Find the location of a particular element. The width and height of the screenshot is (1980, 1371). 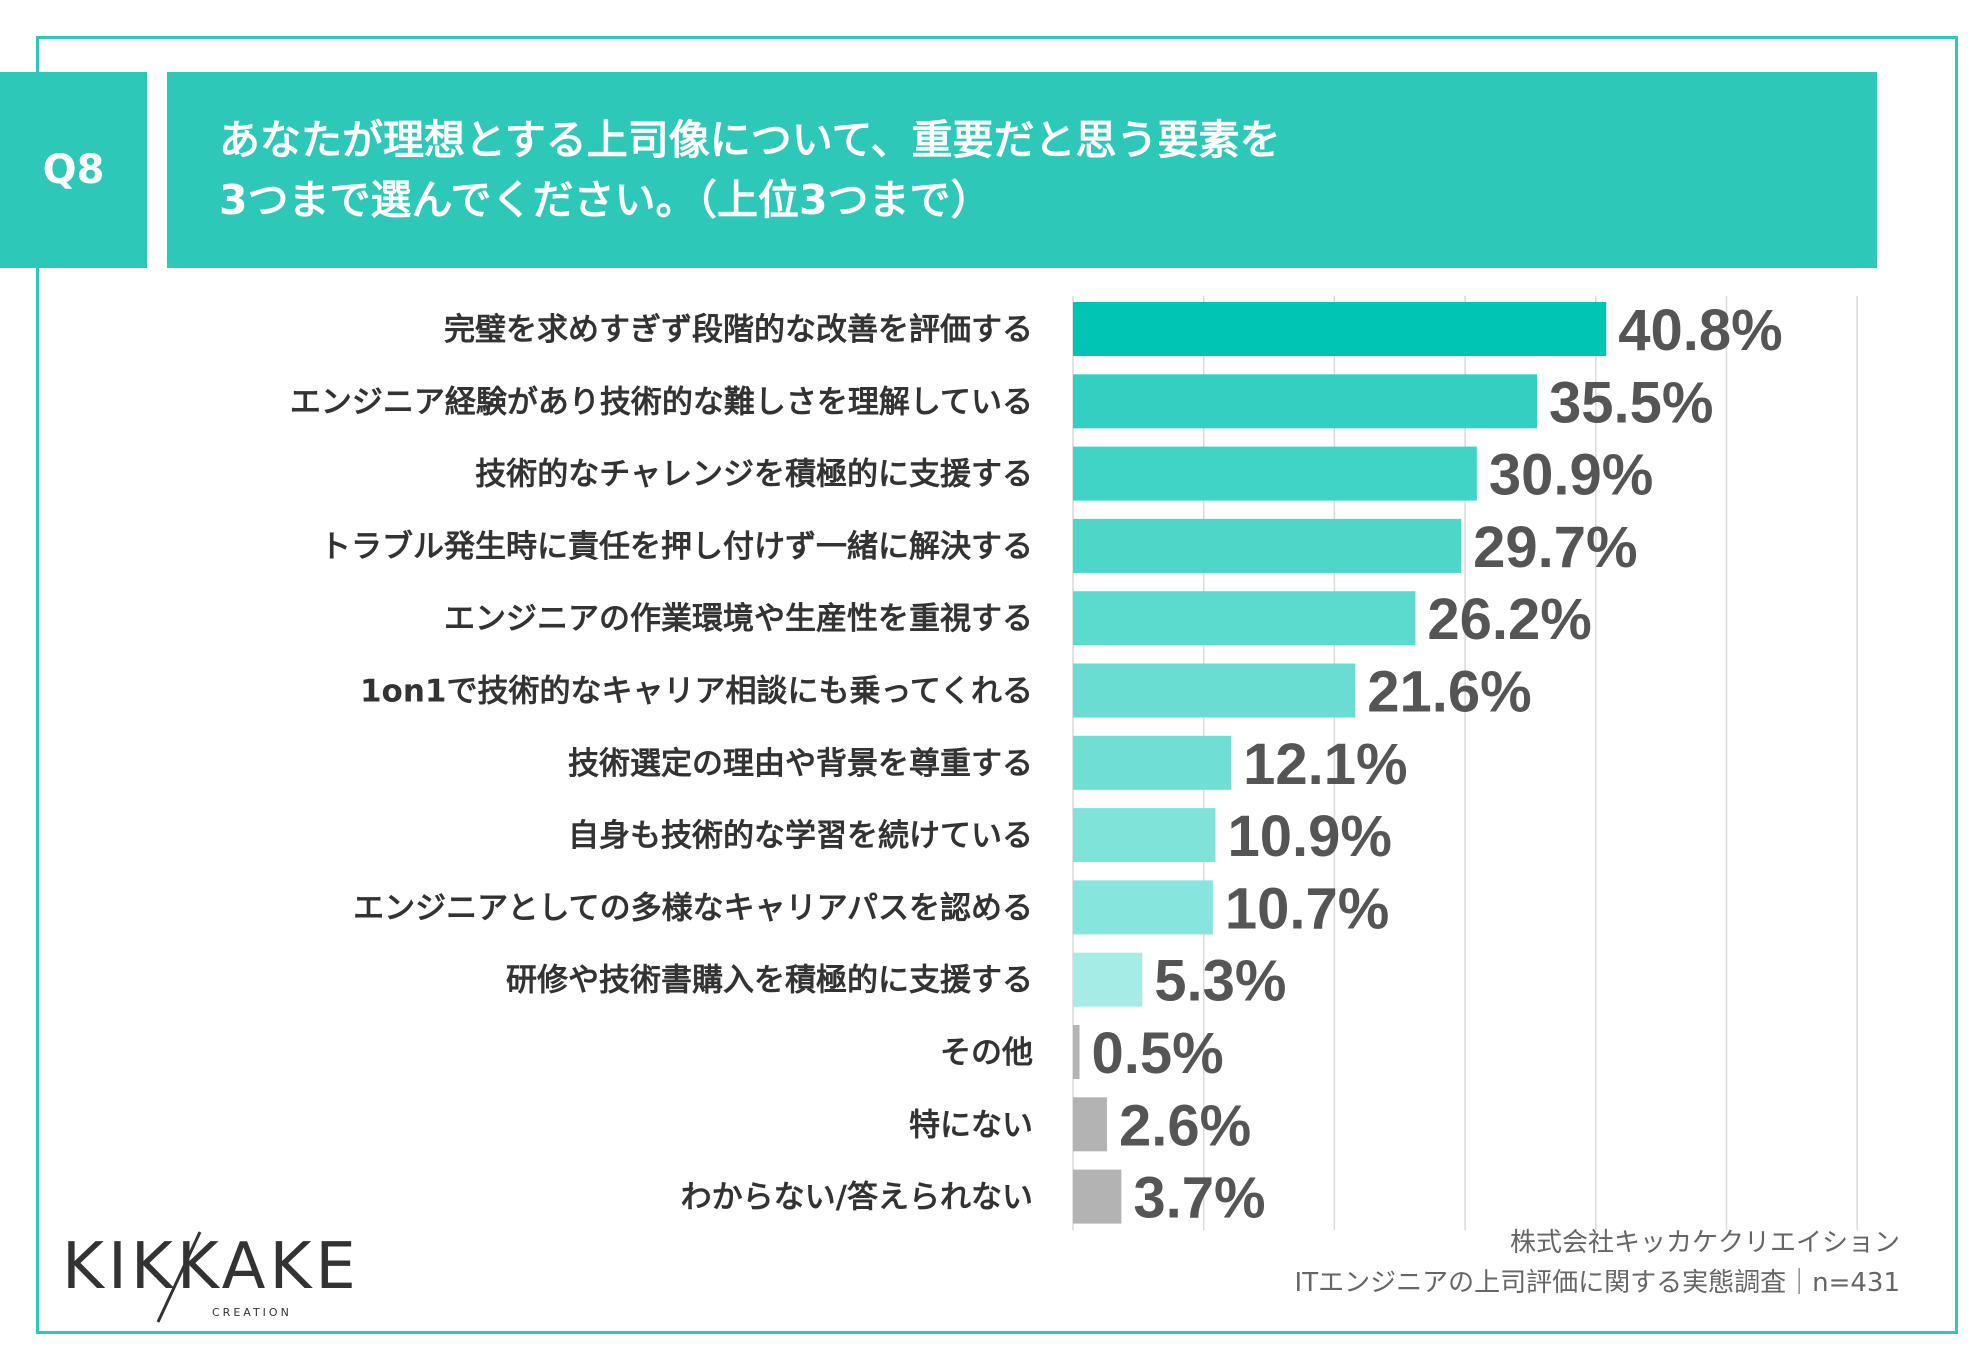

value-label-3: 30.9% is located at coordinates (1571, 475).